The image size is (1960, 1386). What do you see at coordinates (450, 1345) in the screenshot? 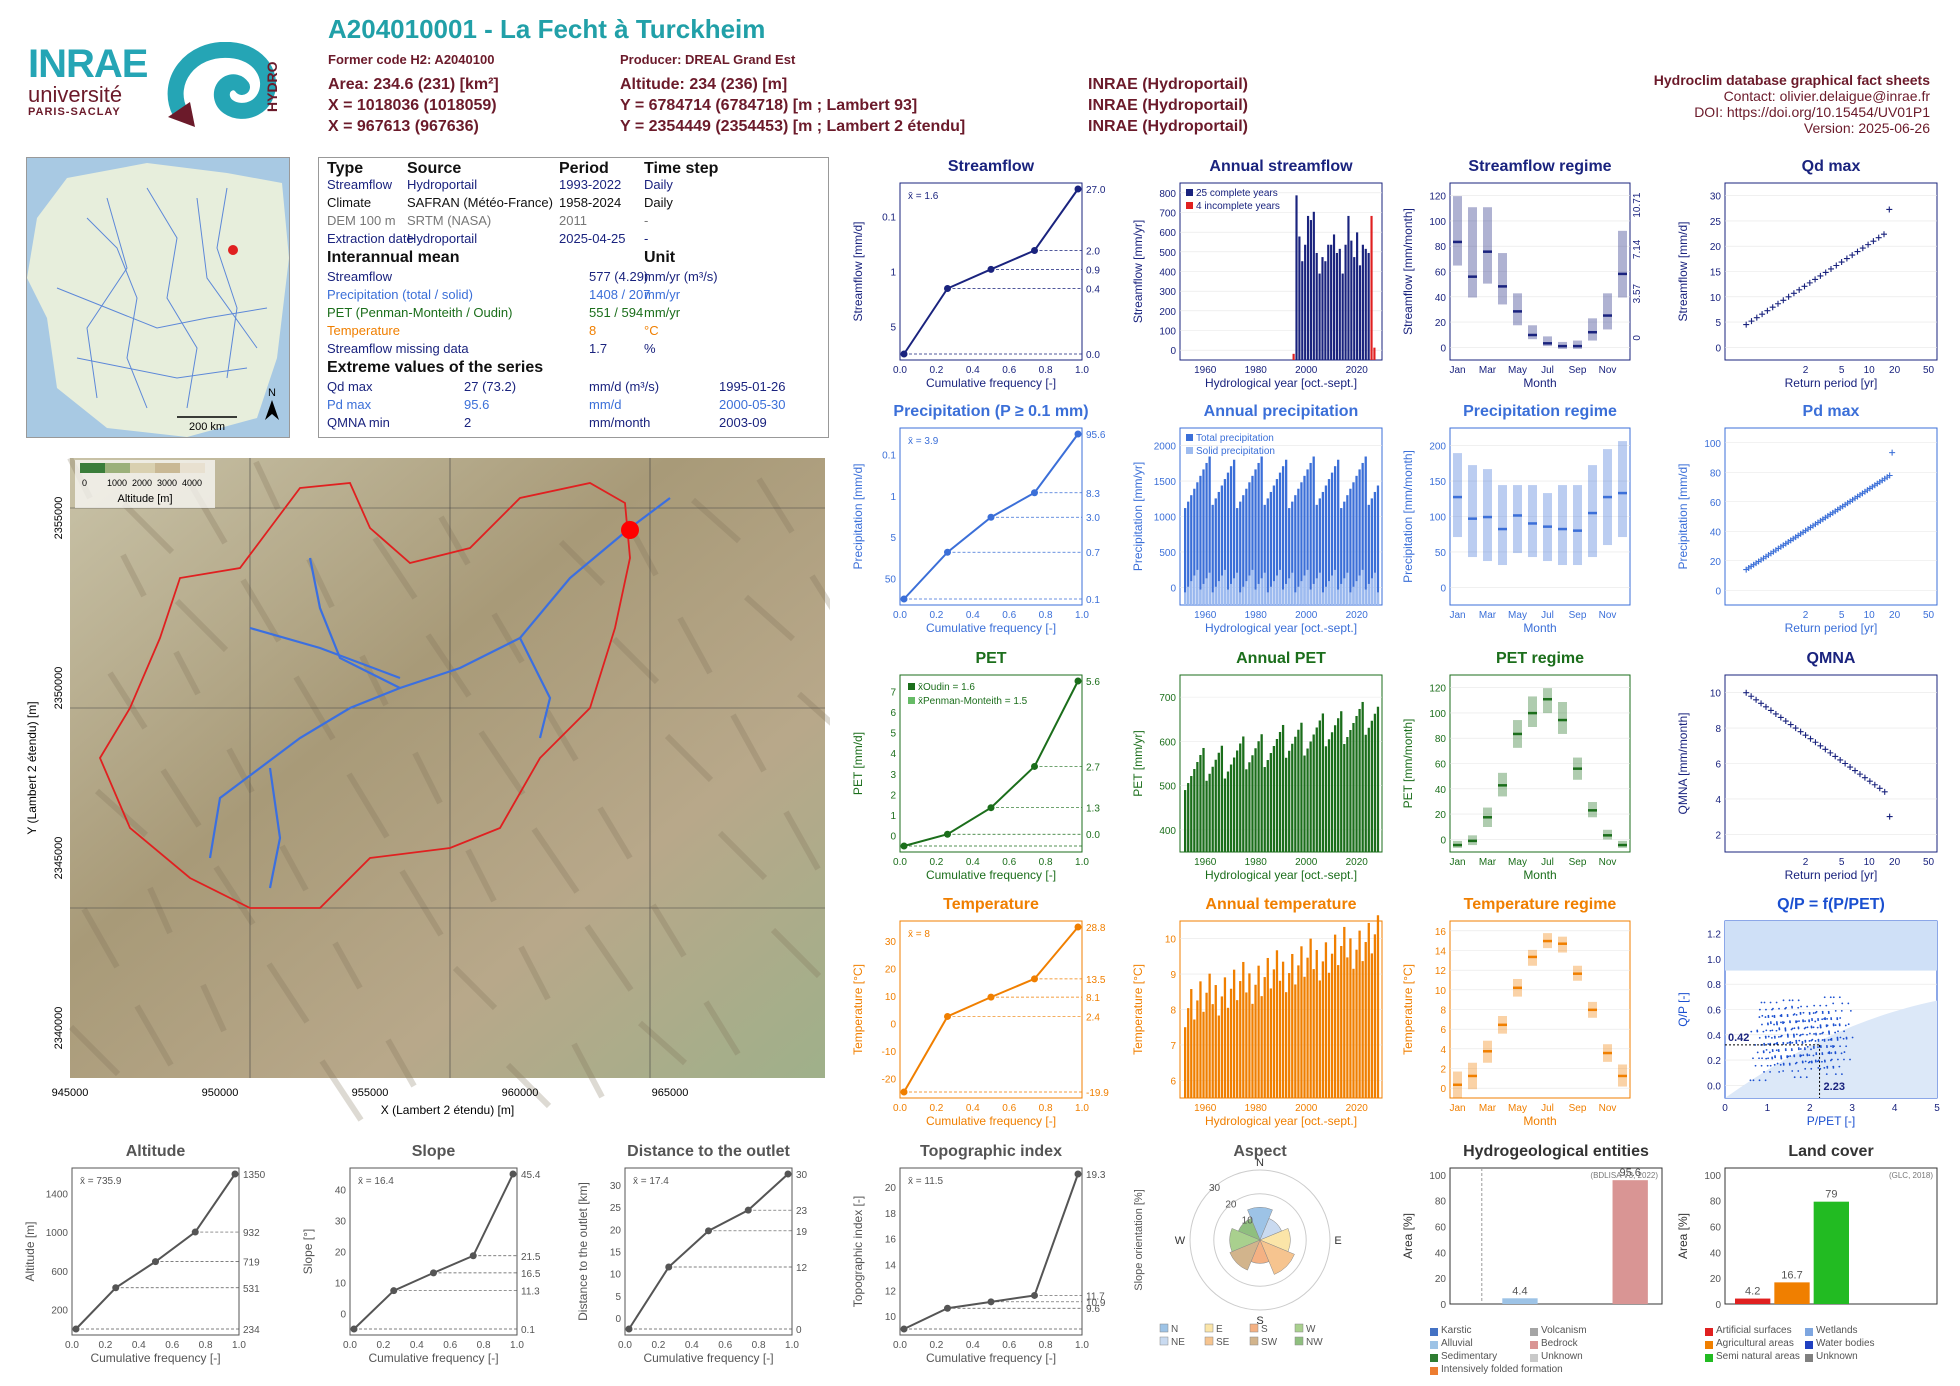
I see `x-tick: 0.6` at bounding box center [450, 1345].